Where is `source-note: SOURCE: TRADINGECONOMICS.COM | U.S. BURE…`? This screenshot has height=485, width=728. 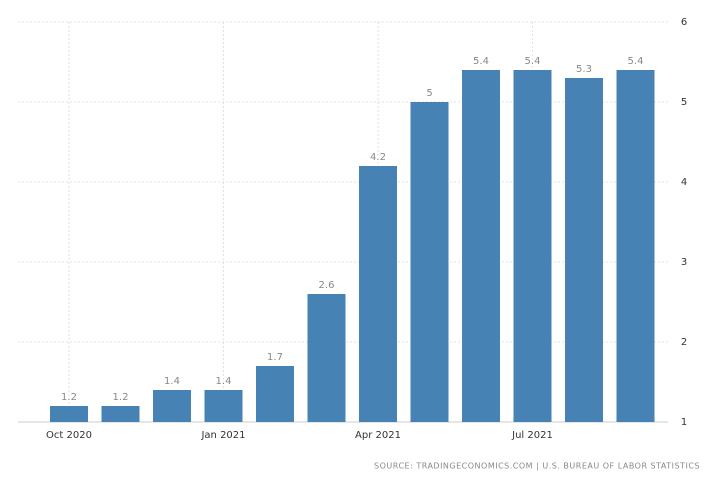
source-note: SOURCE: TRADINGECONOMICS.COM | U.S. BURE… is located at coordinates (537, 466).